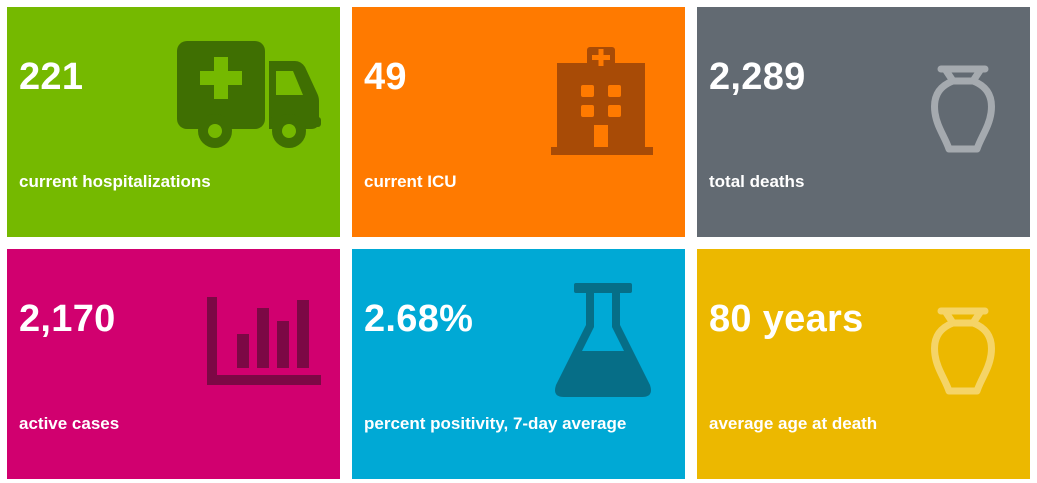 The height and width of the screenshot is (483, 1037). I want to click on ambulance-icon, so click(249, 98).